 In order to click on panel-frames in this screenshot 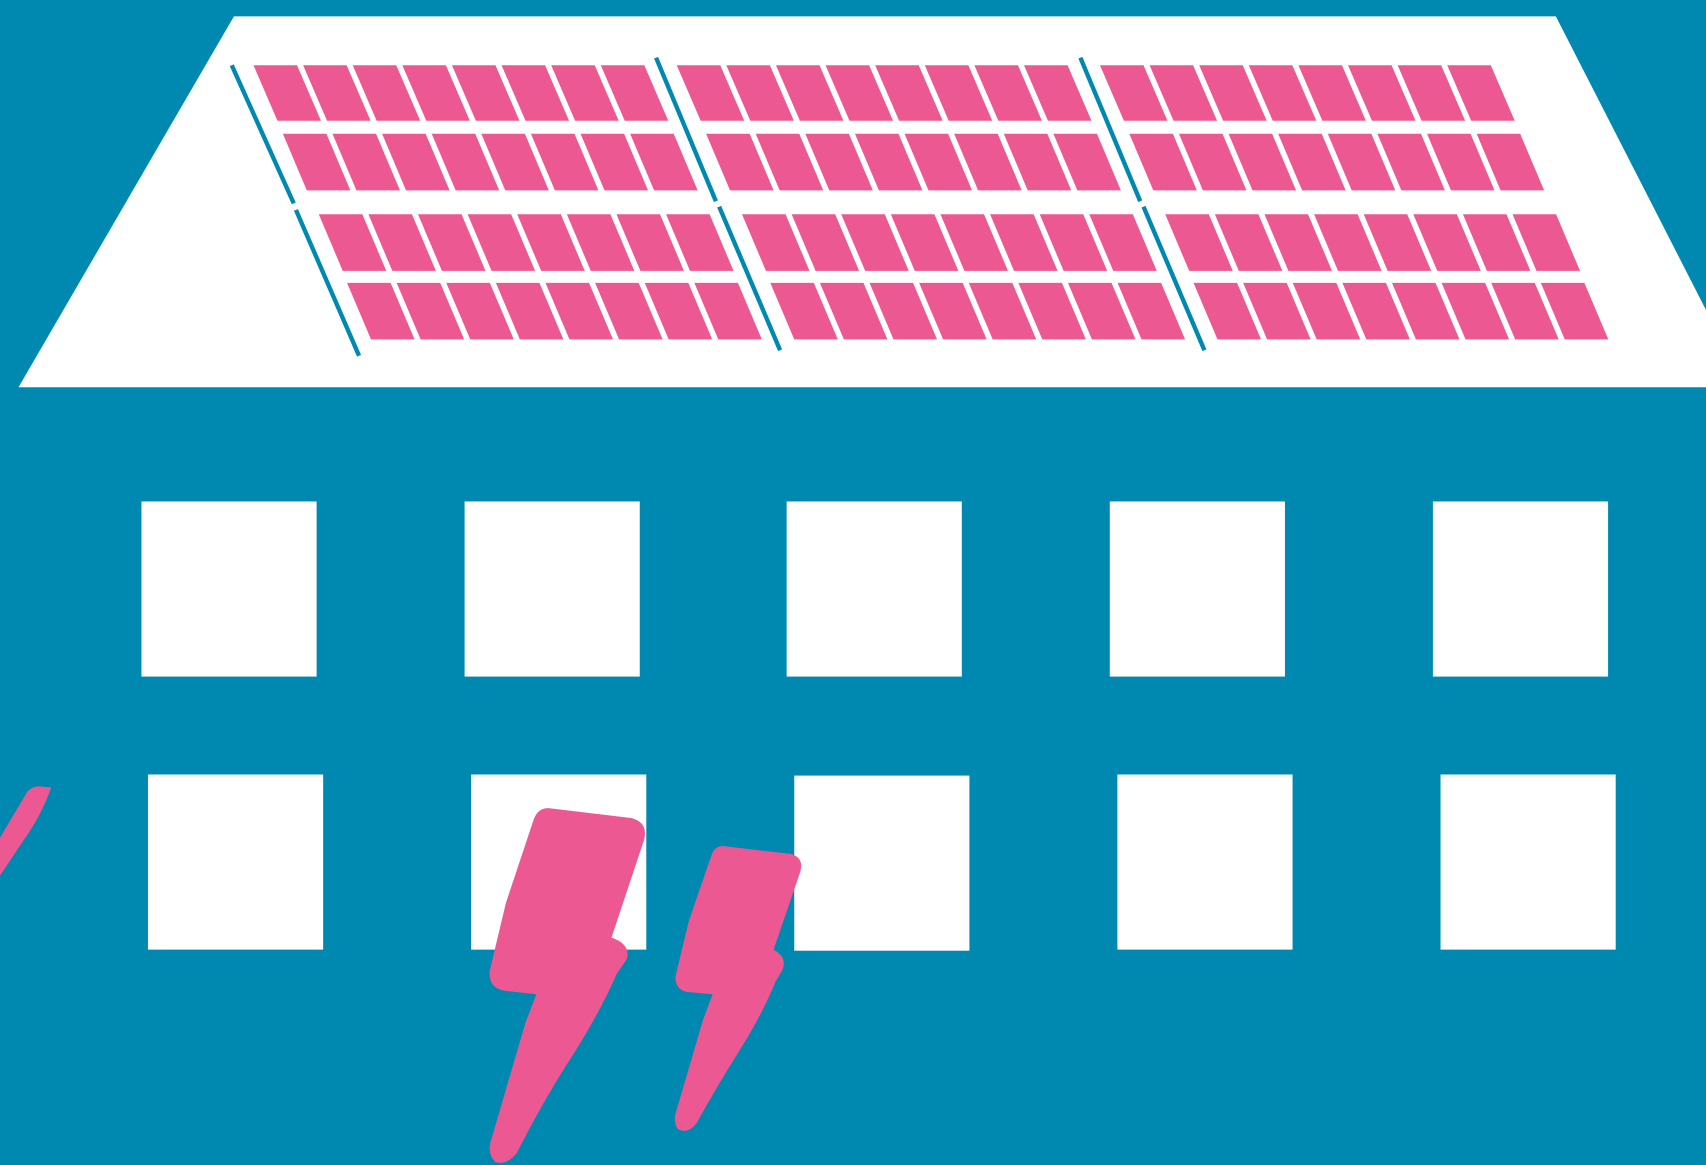, I will do `click(718, 206)`.